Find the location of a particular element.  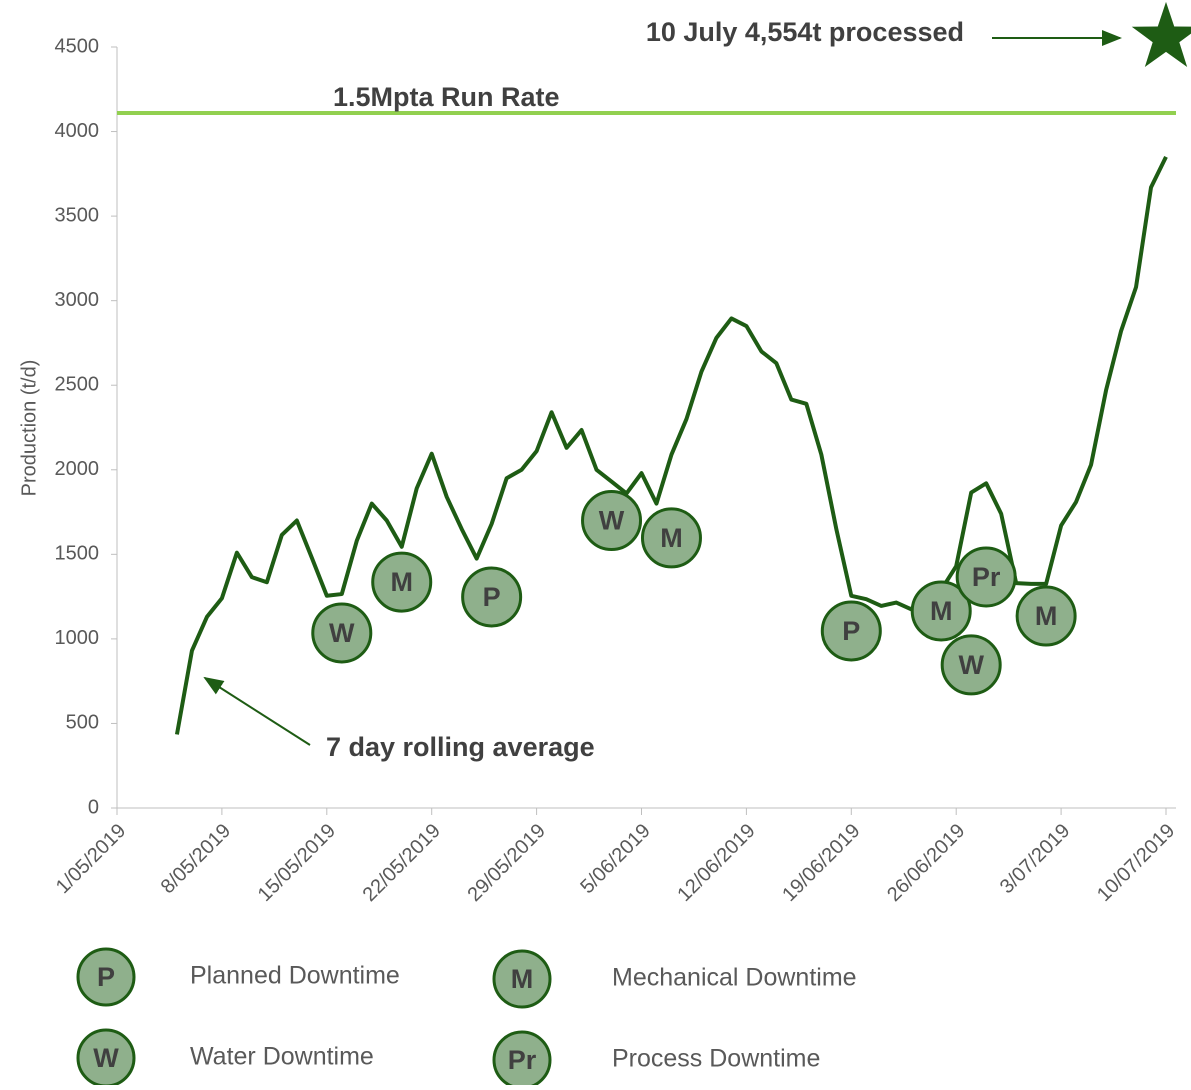

legend-label: Process Downtime is located at coordinates (716, 1059).